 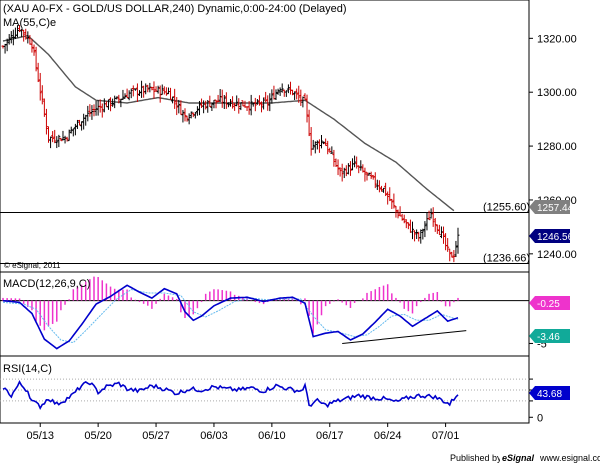 What do you see at coordinates (98, 436) in the screenshot?
I see `x-axis-tick-label: 05/20` at bounding box center [98, 436].